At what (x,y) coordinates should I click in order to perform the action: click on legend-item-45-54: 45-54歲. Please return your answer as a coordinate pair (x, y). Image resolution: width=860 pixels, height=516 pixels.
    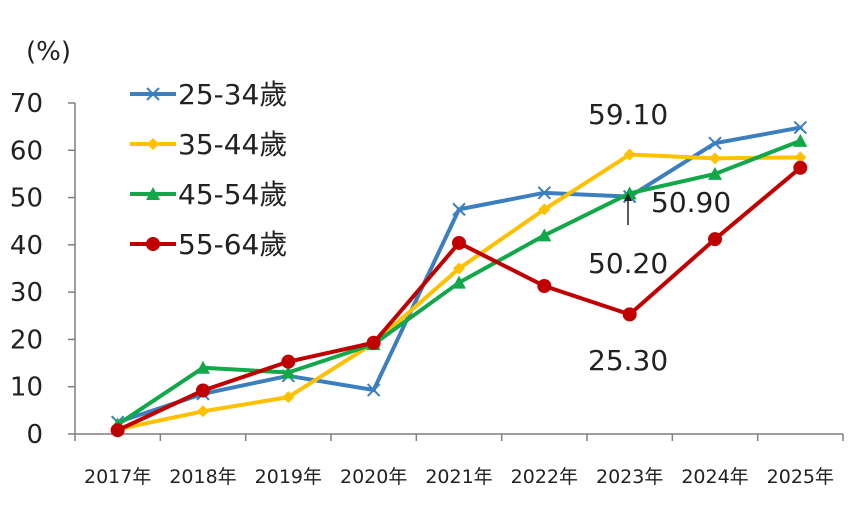
    Looking at the image, I should click on (208, 194).